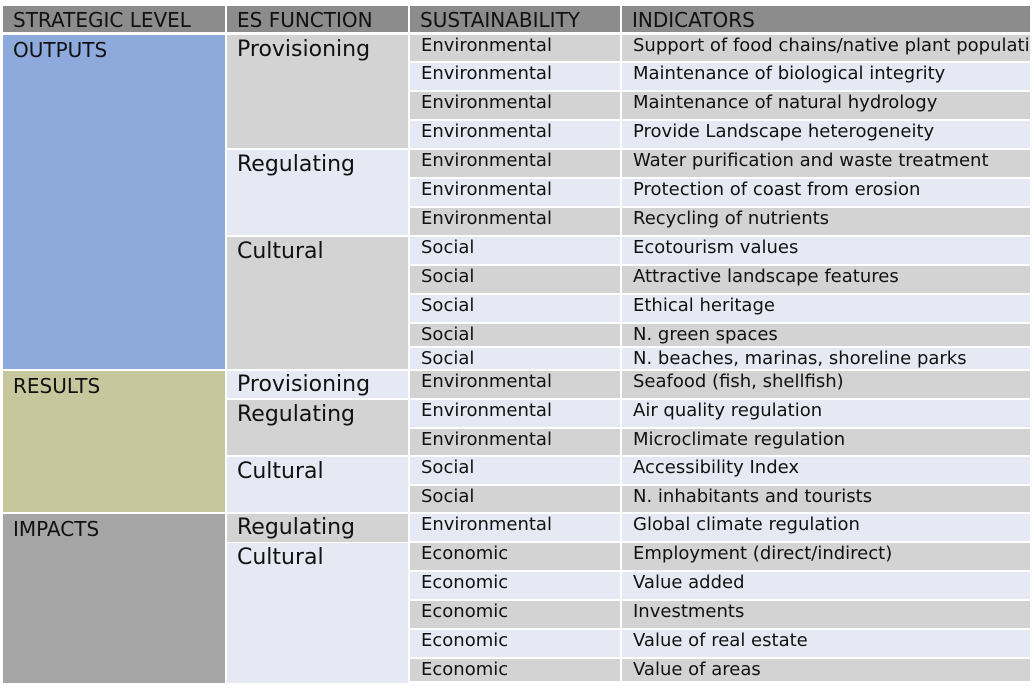 This screenshot has height=693, width=1034. Describe the element at coordinates (826, 163) in the screenshot. I see `indicator-cell: Water purification and waste treatment` at that location.